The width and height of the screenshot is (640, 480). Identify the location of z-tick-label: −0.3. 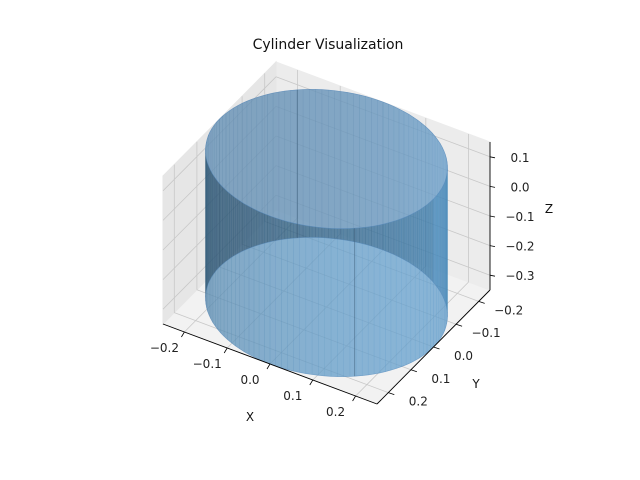
(519, 276).